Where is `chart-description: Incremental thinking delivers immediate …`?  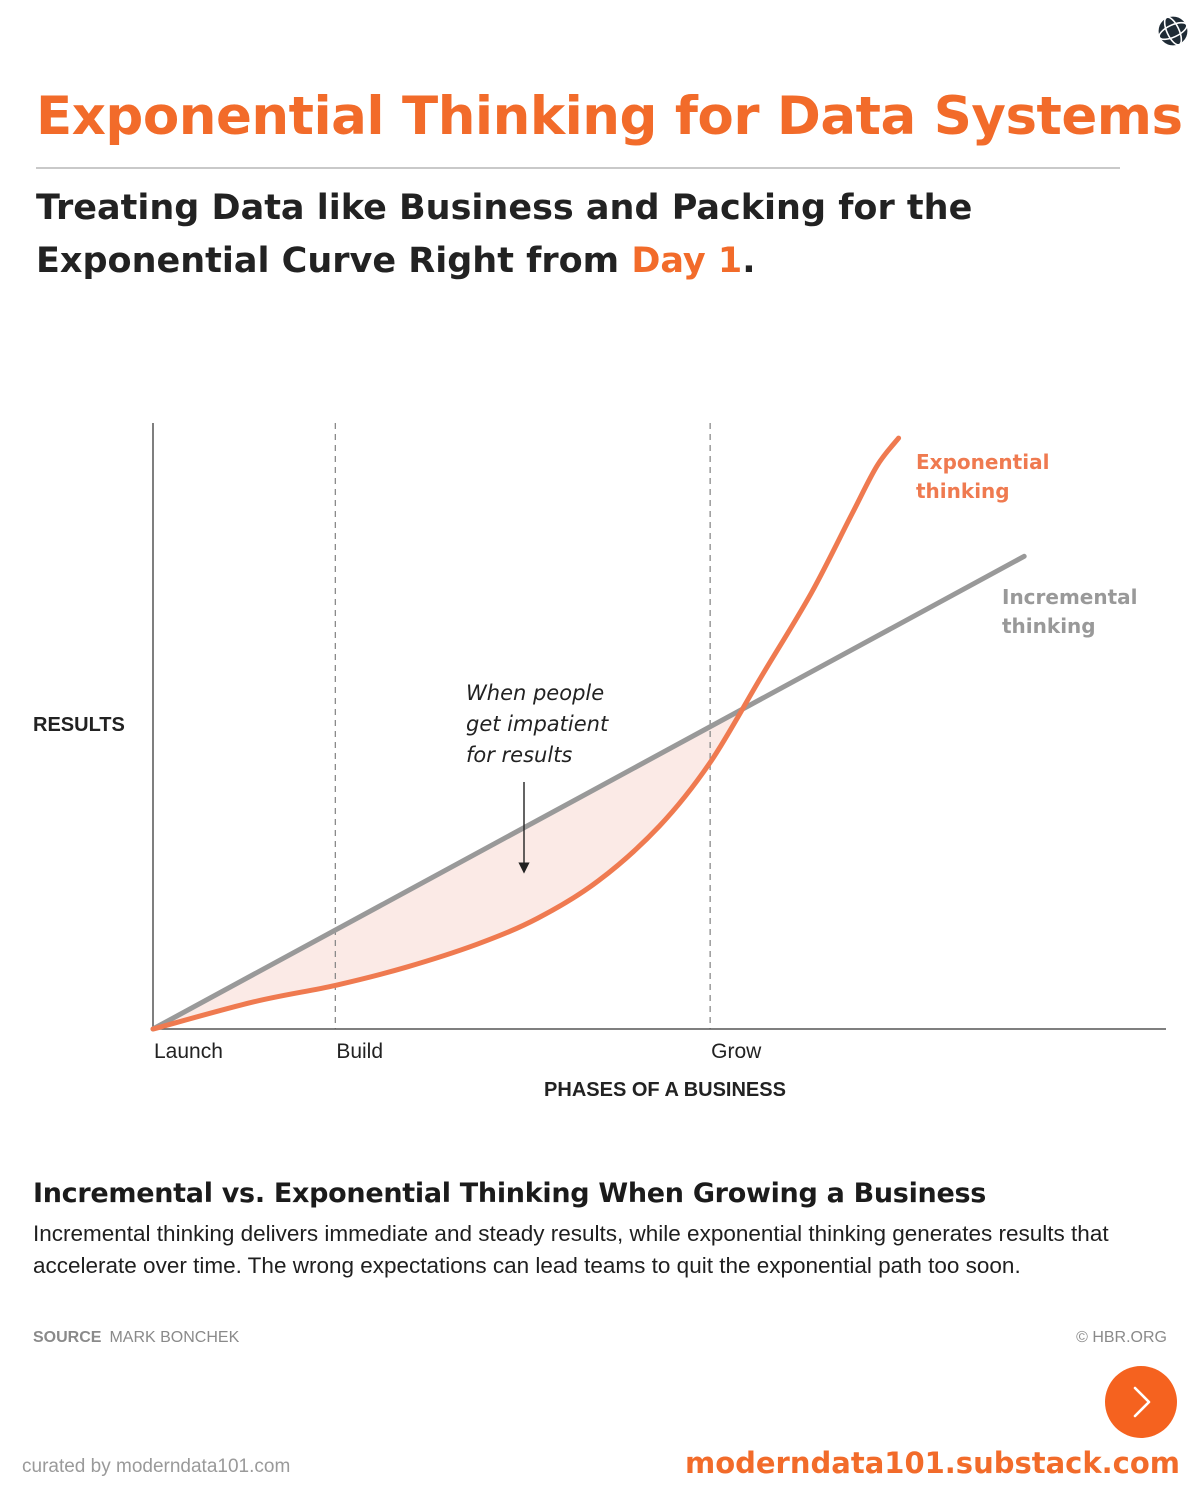
chart-description: Incremental thinking delivers immediate … is located at coordinates (571, 1249).